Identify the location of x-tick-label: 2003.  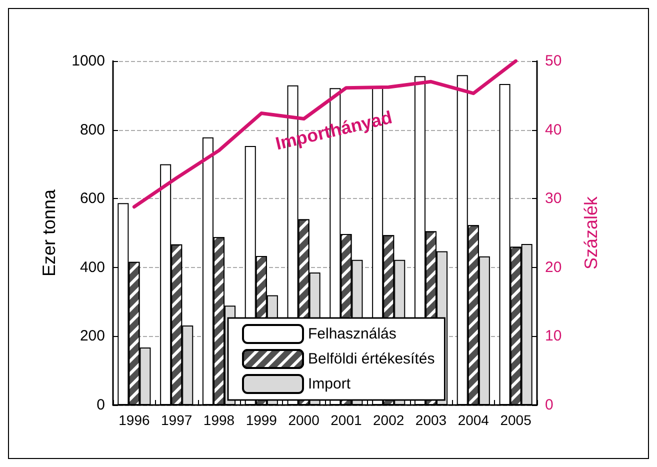
(431, 420).